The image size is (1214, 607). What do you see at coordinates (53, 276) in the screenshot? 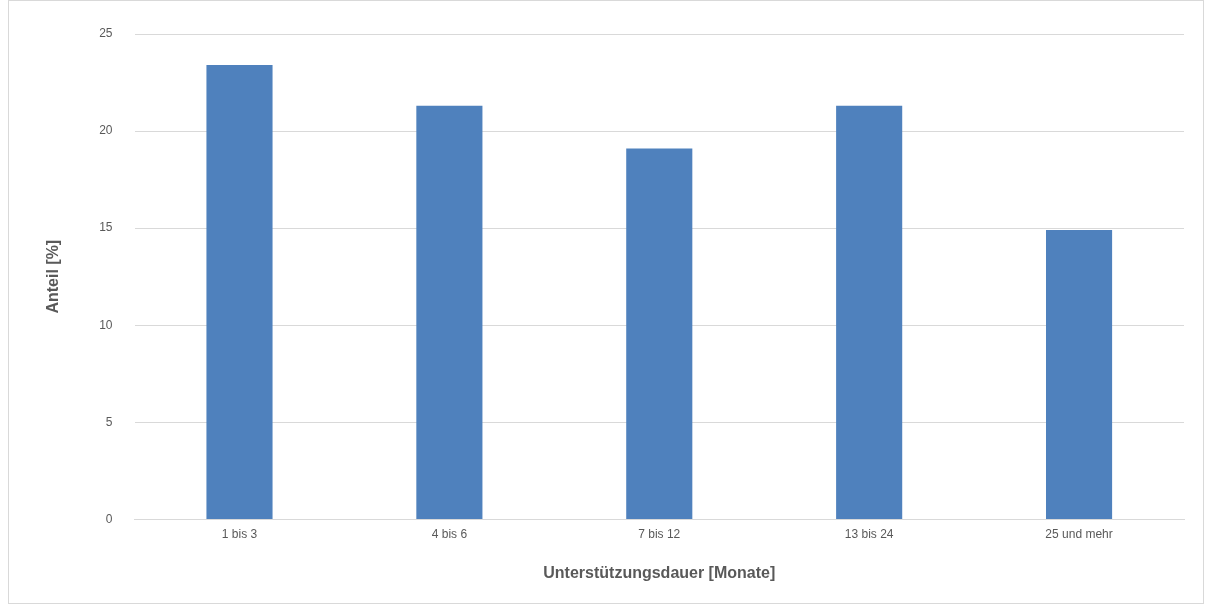
I see `y-axis-title: Anteil [%]` at bounding box center [53, 276].